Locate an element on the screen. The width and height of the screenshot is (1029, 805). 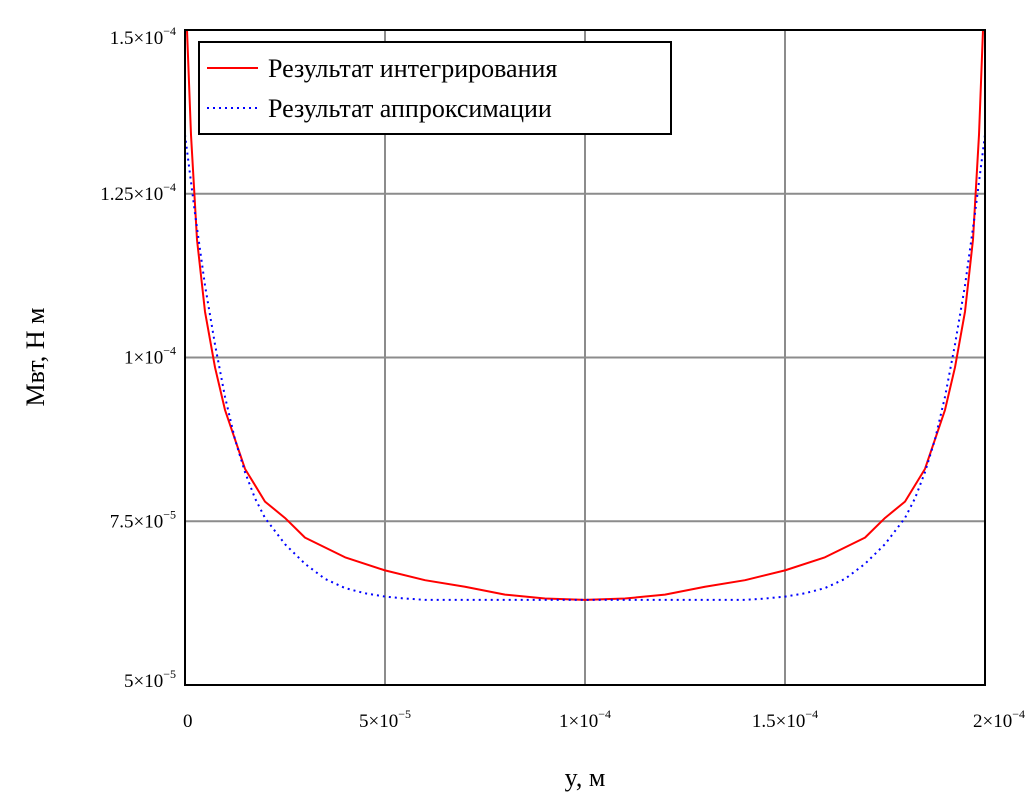
legend-box is located at coordinates (435, 88).